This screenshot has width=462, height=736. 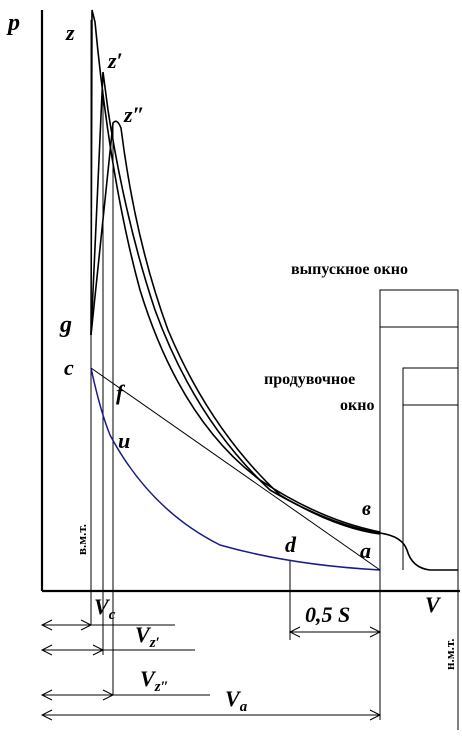 What do you see at coordinates (124, 440) in the screenshot?
I see `point-u-label: u` at bounding box center [124, 440].